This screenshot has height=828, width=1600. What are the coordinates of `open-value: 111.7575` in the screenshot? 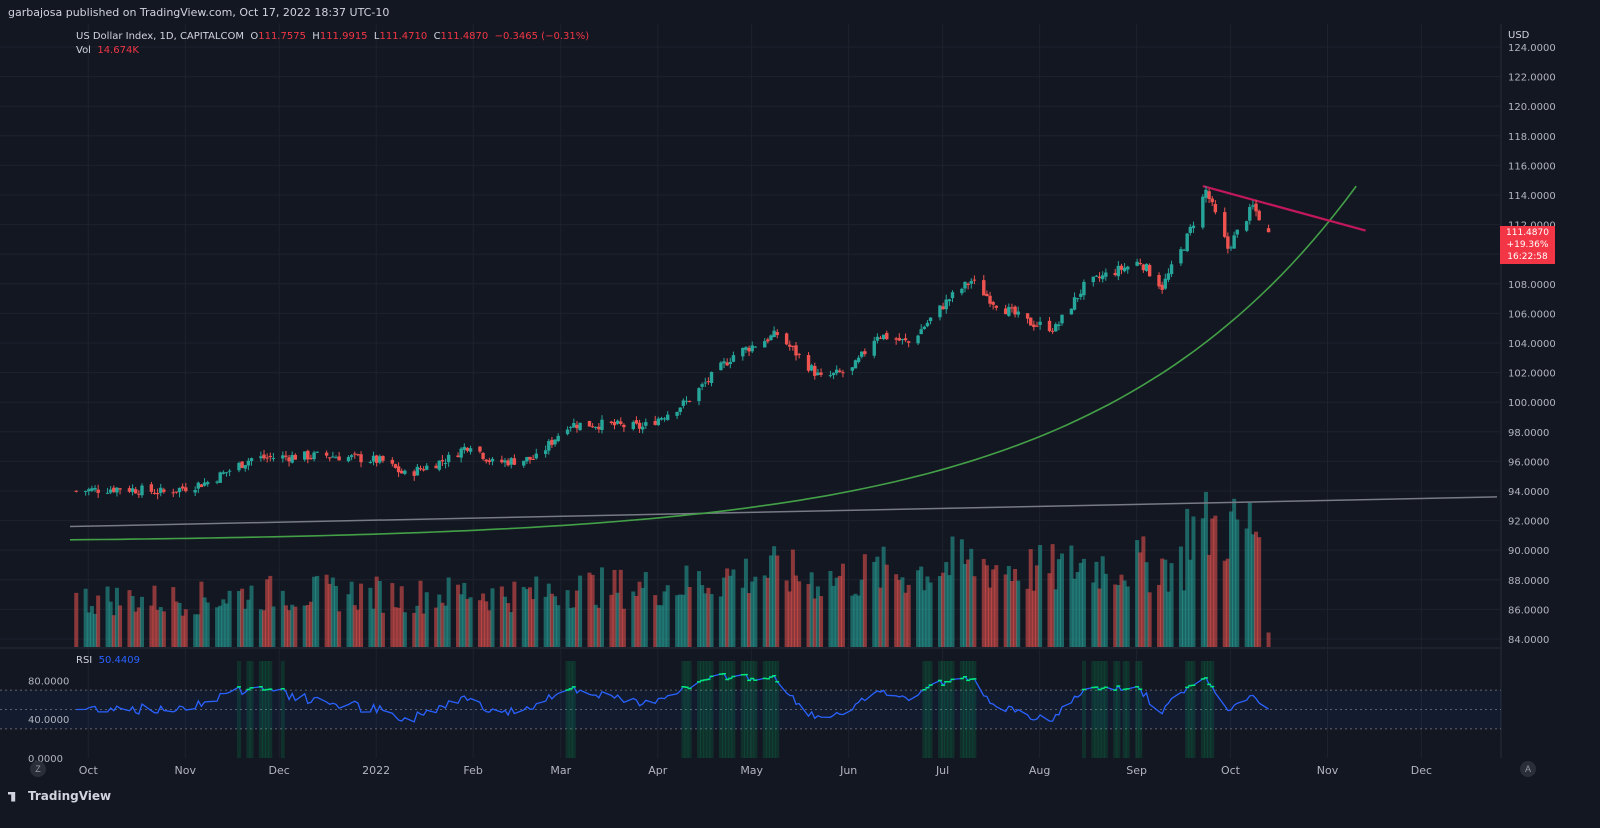 It's located at (282, 36).